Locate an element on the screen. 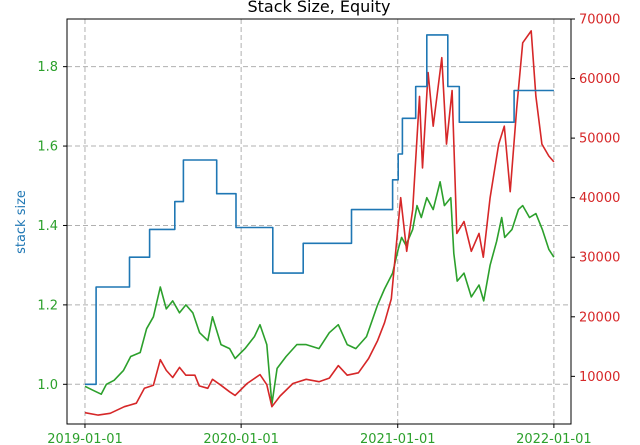 The height and width of the screenshot is (445, 640). y-left-tick-label: 1.6 is located at coordinates (47, 147).